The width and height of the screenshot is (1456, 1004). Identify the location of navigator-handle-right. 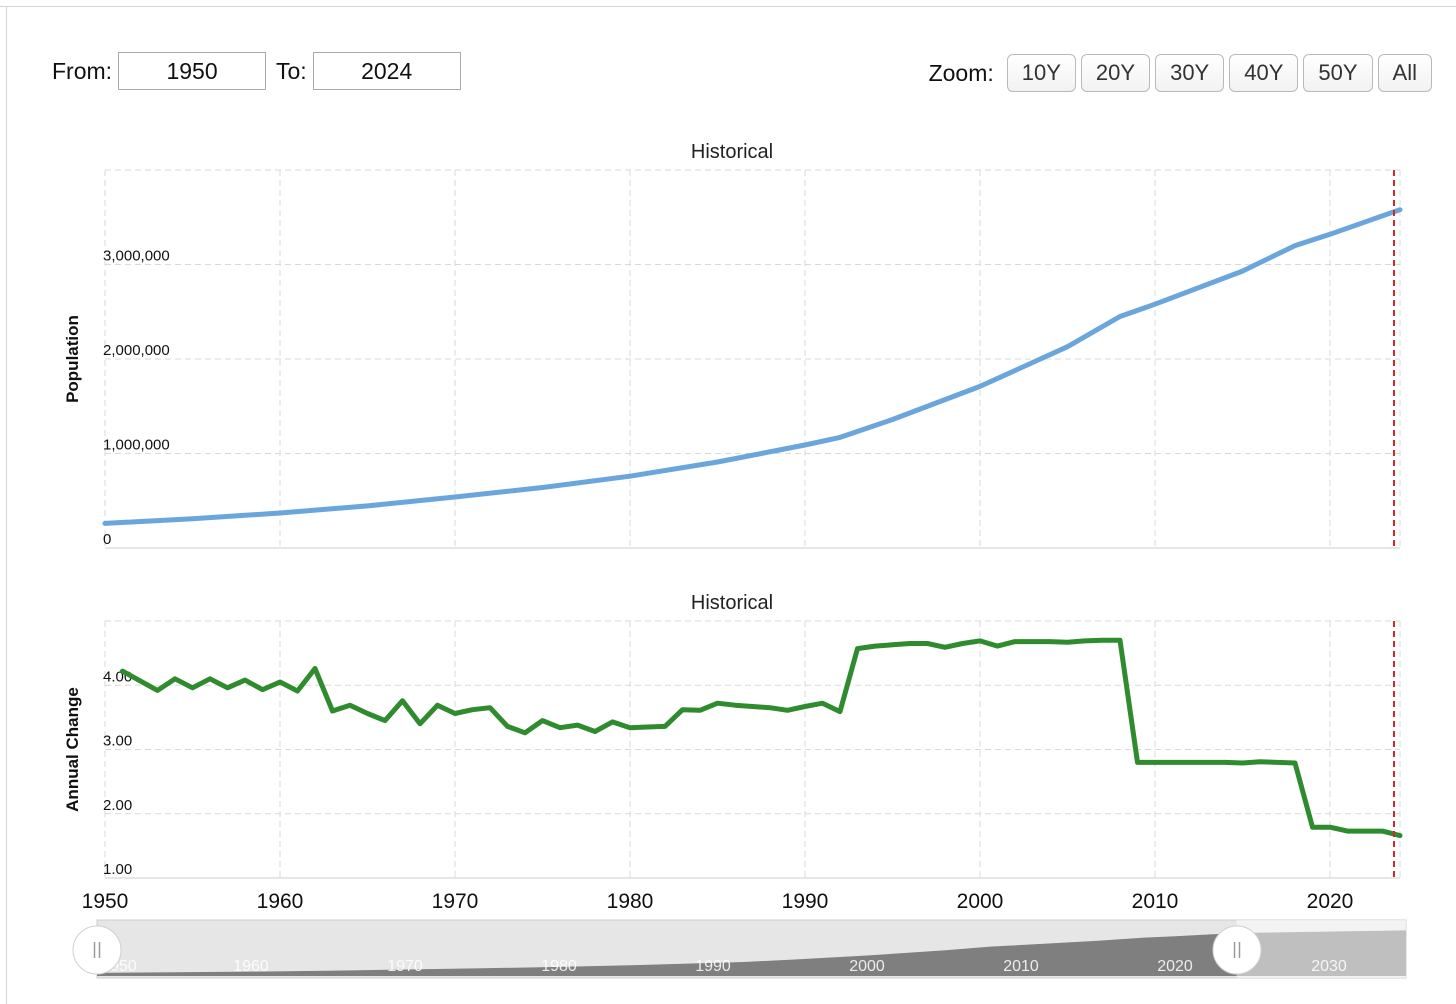
(1237, 950).